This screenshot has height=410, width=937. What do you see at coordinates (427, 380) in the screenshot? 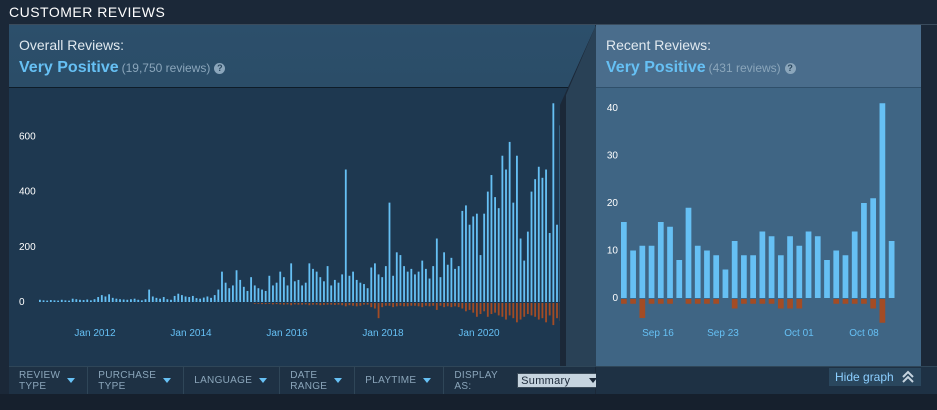
I see `caret-down-icon` at bounding box center [427, 380].